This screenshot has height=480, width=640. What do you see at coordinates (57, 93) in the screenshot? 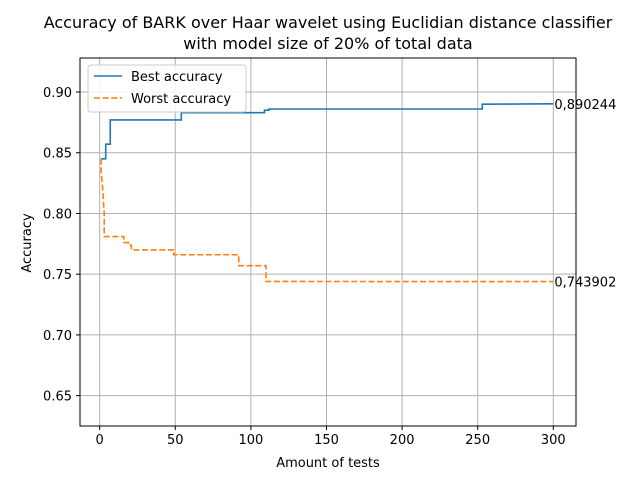
I see `y-tick-label: 0.90` at bounding box center [57, 93].